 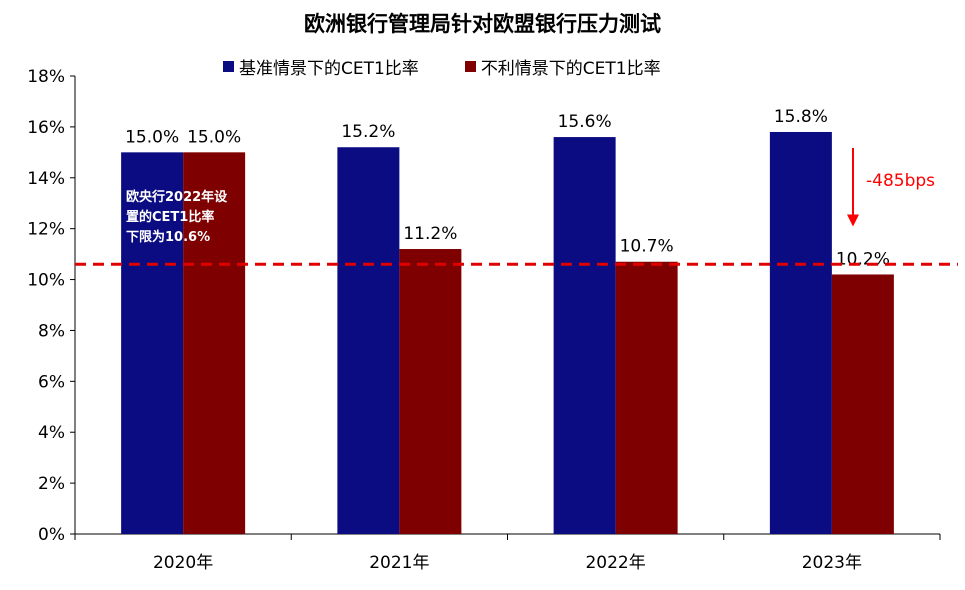 What do you see at coordinates (51, 484) in the screenshot?
I see `y-tick-label: 2%` at bounding box center [51, 484].